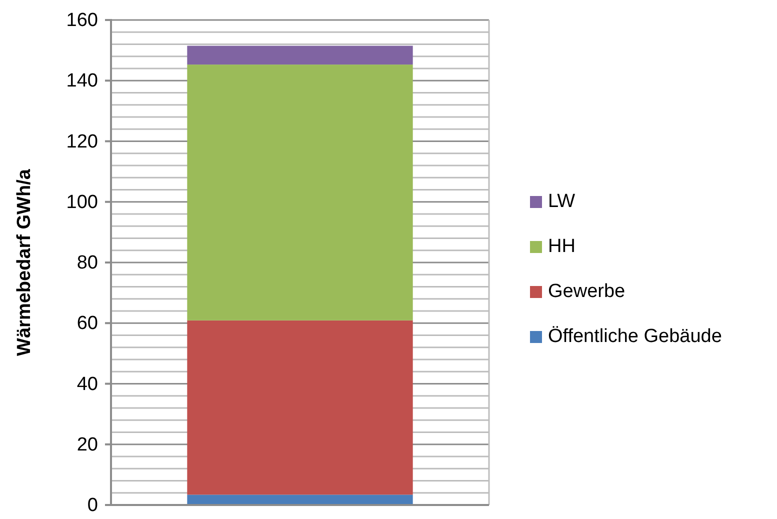 The width and height of the screenshot is (777, 519). What do you see at coordinates (24, 262) in the screenshot?
I see `y-axis-title: Wärmebedarf GWh/a` at bounding box center [24, 262].